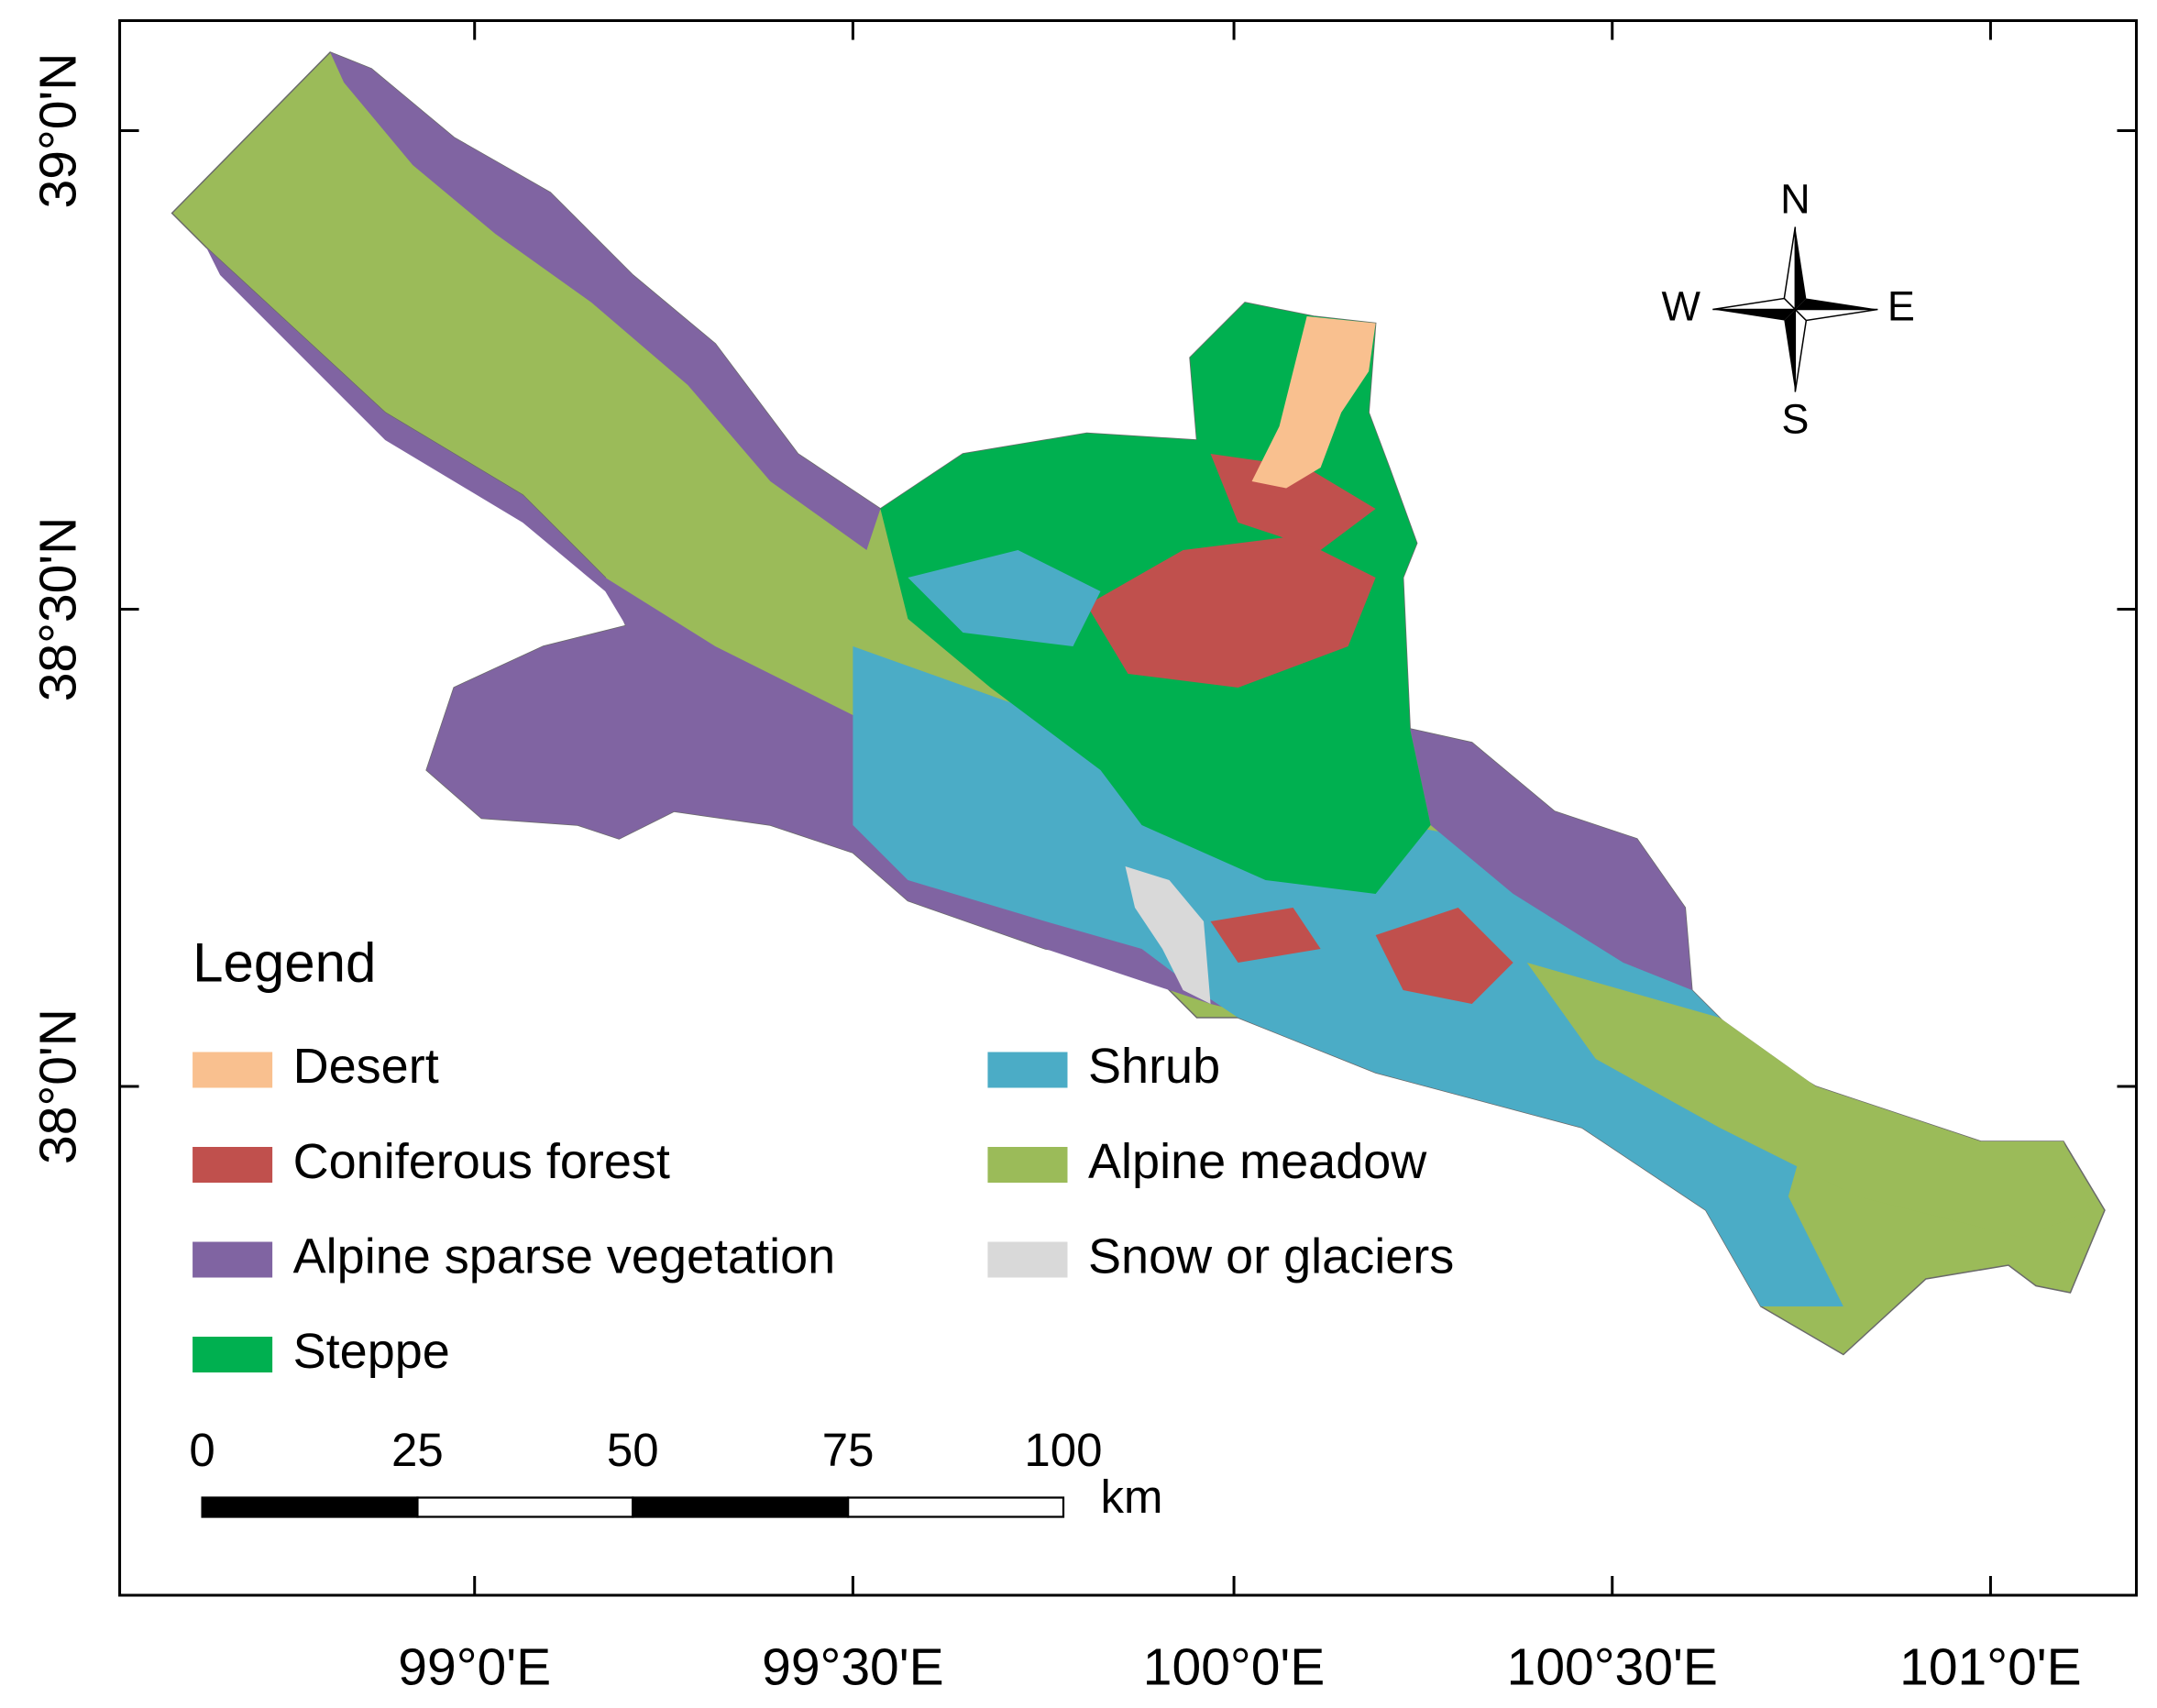  Describe the element at coordinates (853, 1667) in the screenshot. I see `longitude-label: 99°30'E` at that location.